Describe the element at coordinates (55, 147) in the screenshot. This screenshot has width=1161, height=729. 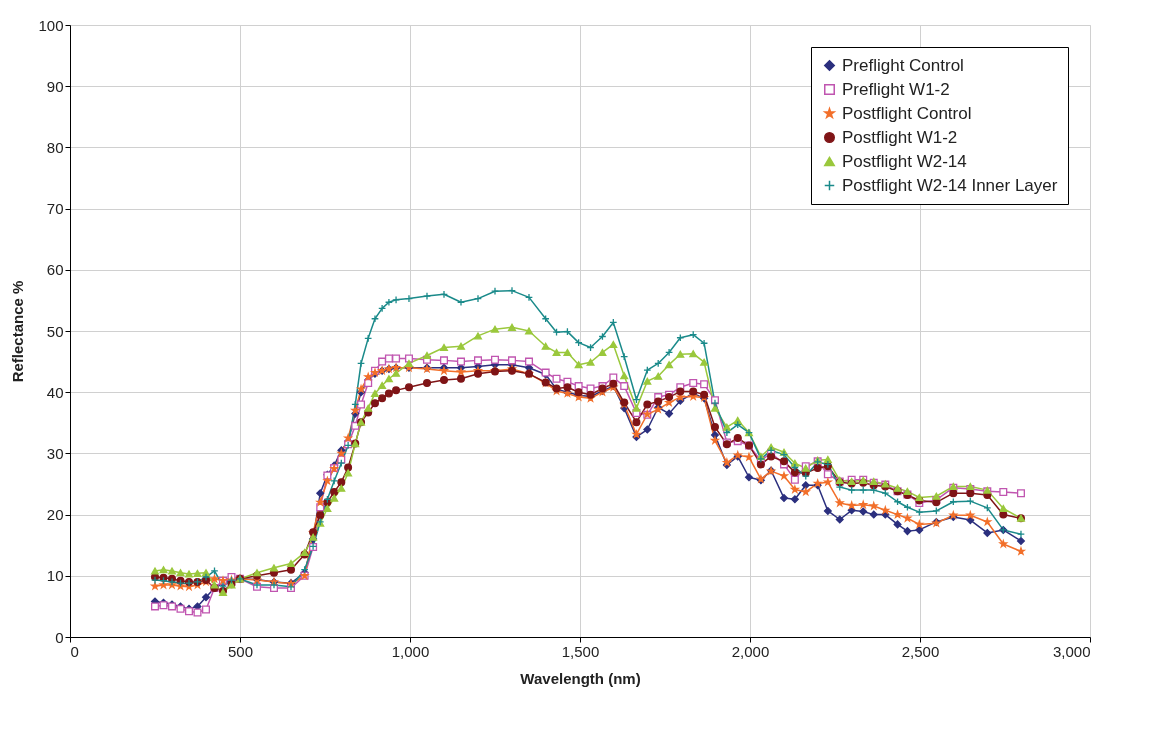
I see `y-tick-label: 80` at that location.